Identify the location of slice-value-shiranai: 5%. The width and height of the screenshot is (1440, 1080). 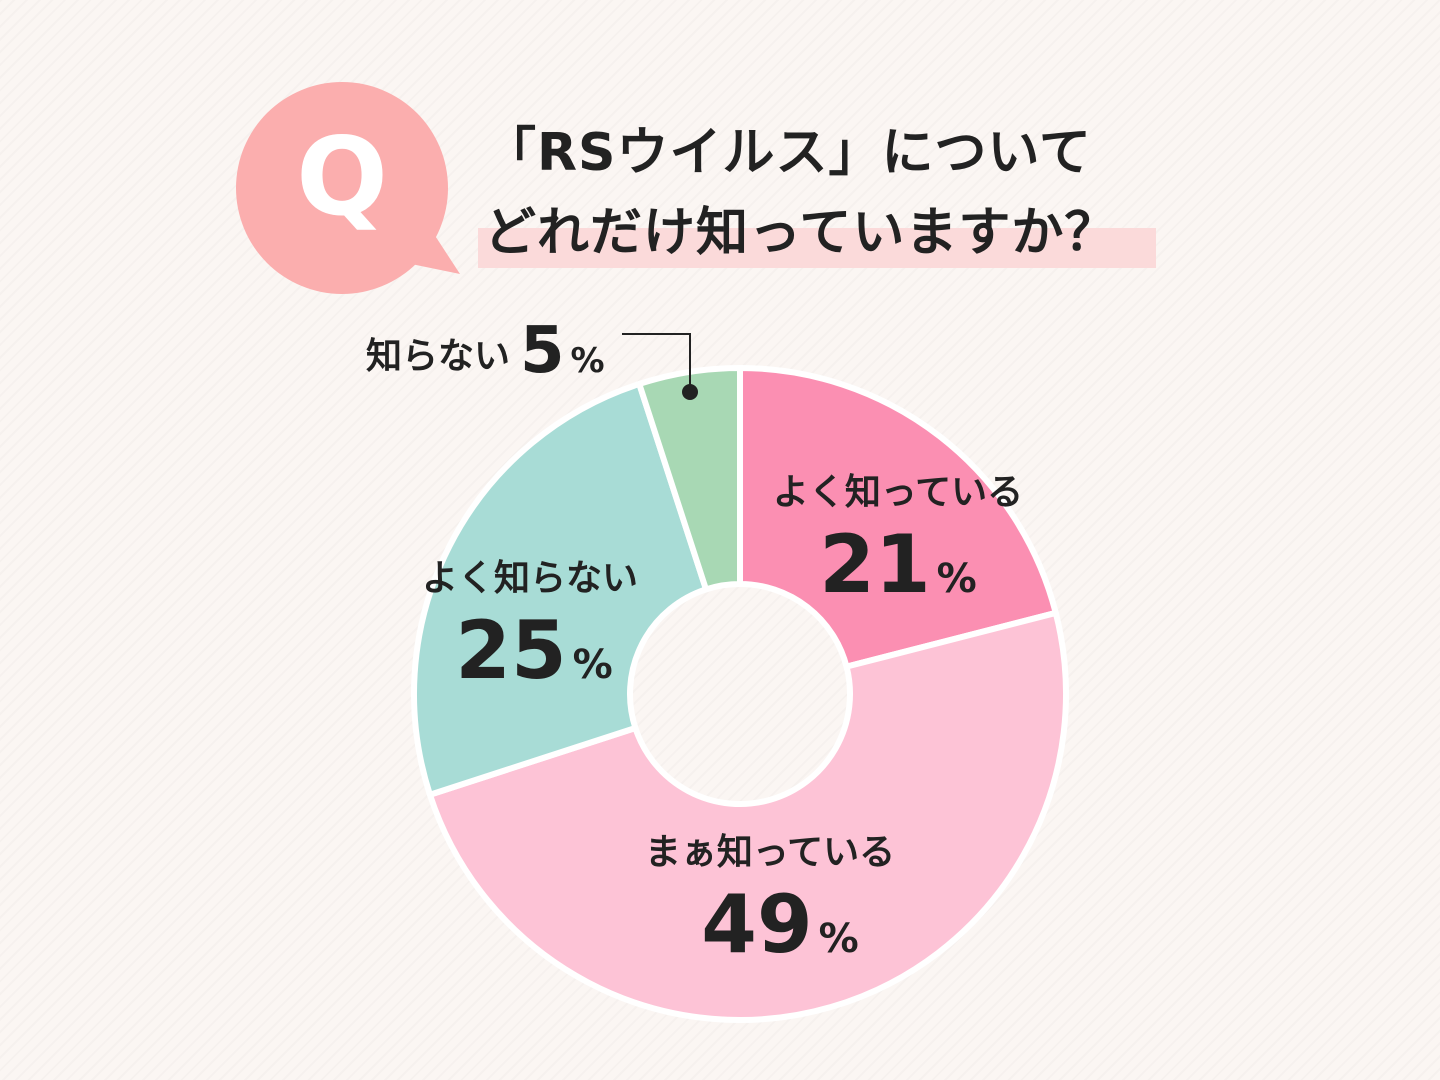
(562, 351).